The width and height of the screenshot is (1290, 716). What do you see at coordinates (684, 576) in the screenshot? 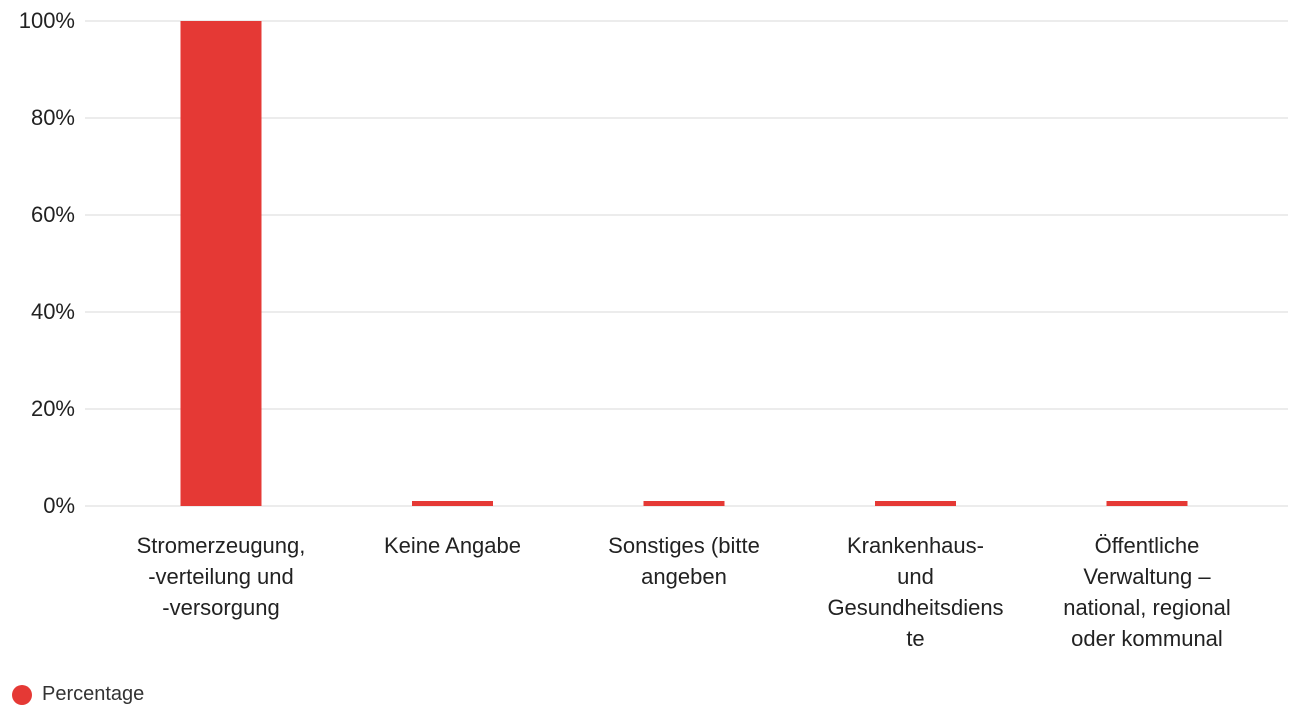
I see `x-tick-label: angeben` at bounding box center [684, 576].